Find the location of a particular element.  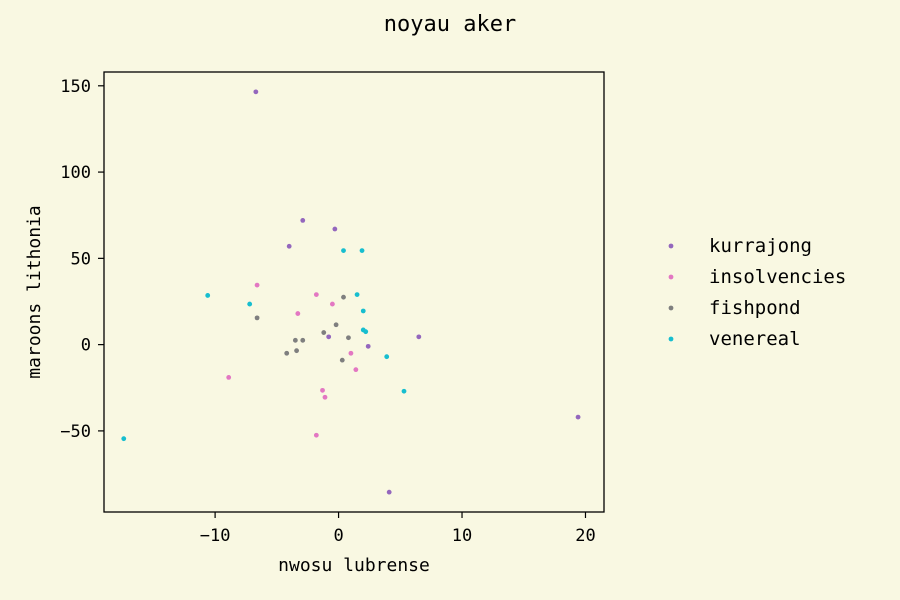

legend-marker-venereal is located at coordinates (671, 339).